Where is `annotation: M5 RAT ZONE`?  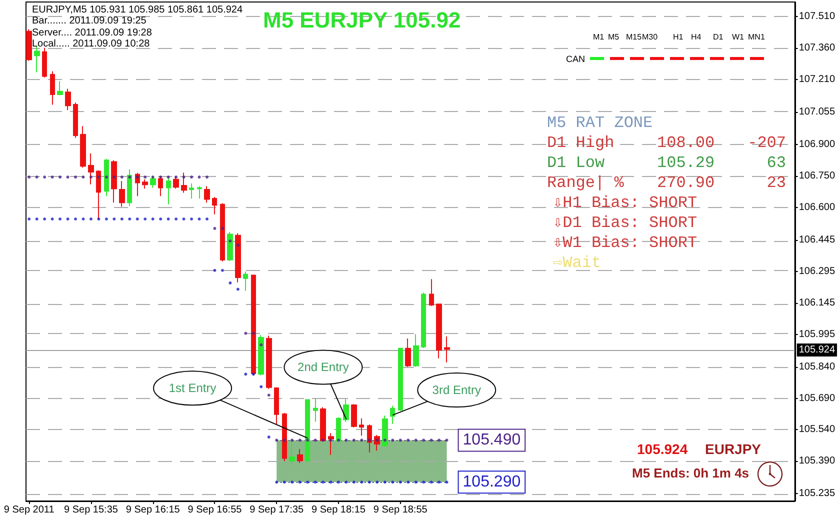
annotation: M5 RAT ZONE is located at coordinates (600, 123).